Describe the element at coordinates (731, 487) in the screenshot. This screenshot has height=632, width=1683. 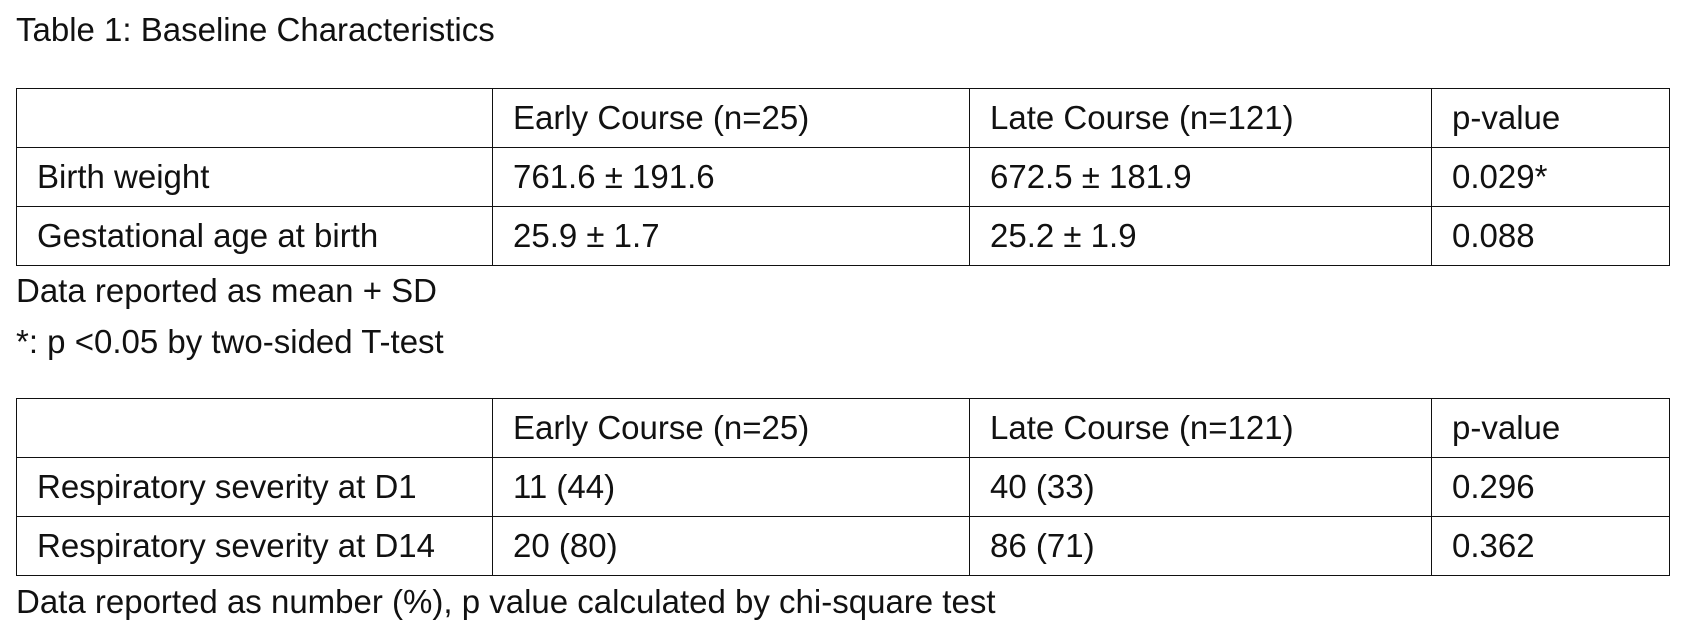
I see `early-course-cell: 11 (44)` at that location.